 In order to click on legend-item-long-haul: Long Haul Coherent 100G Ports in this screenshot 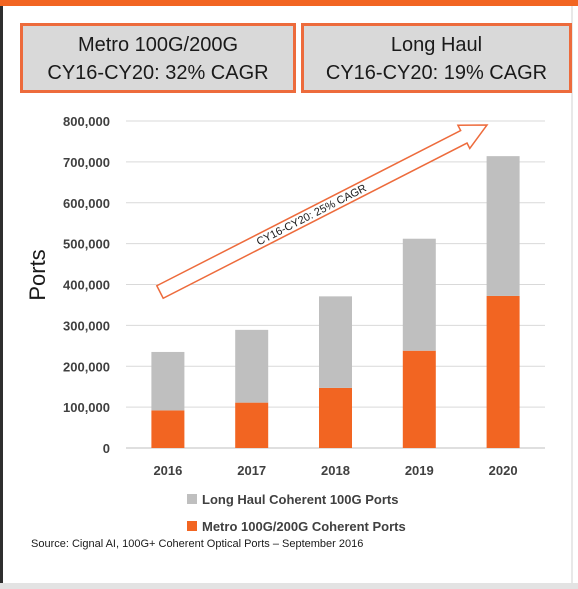, I will do `click(292, 499)`.